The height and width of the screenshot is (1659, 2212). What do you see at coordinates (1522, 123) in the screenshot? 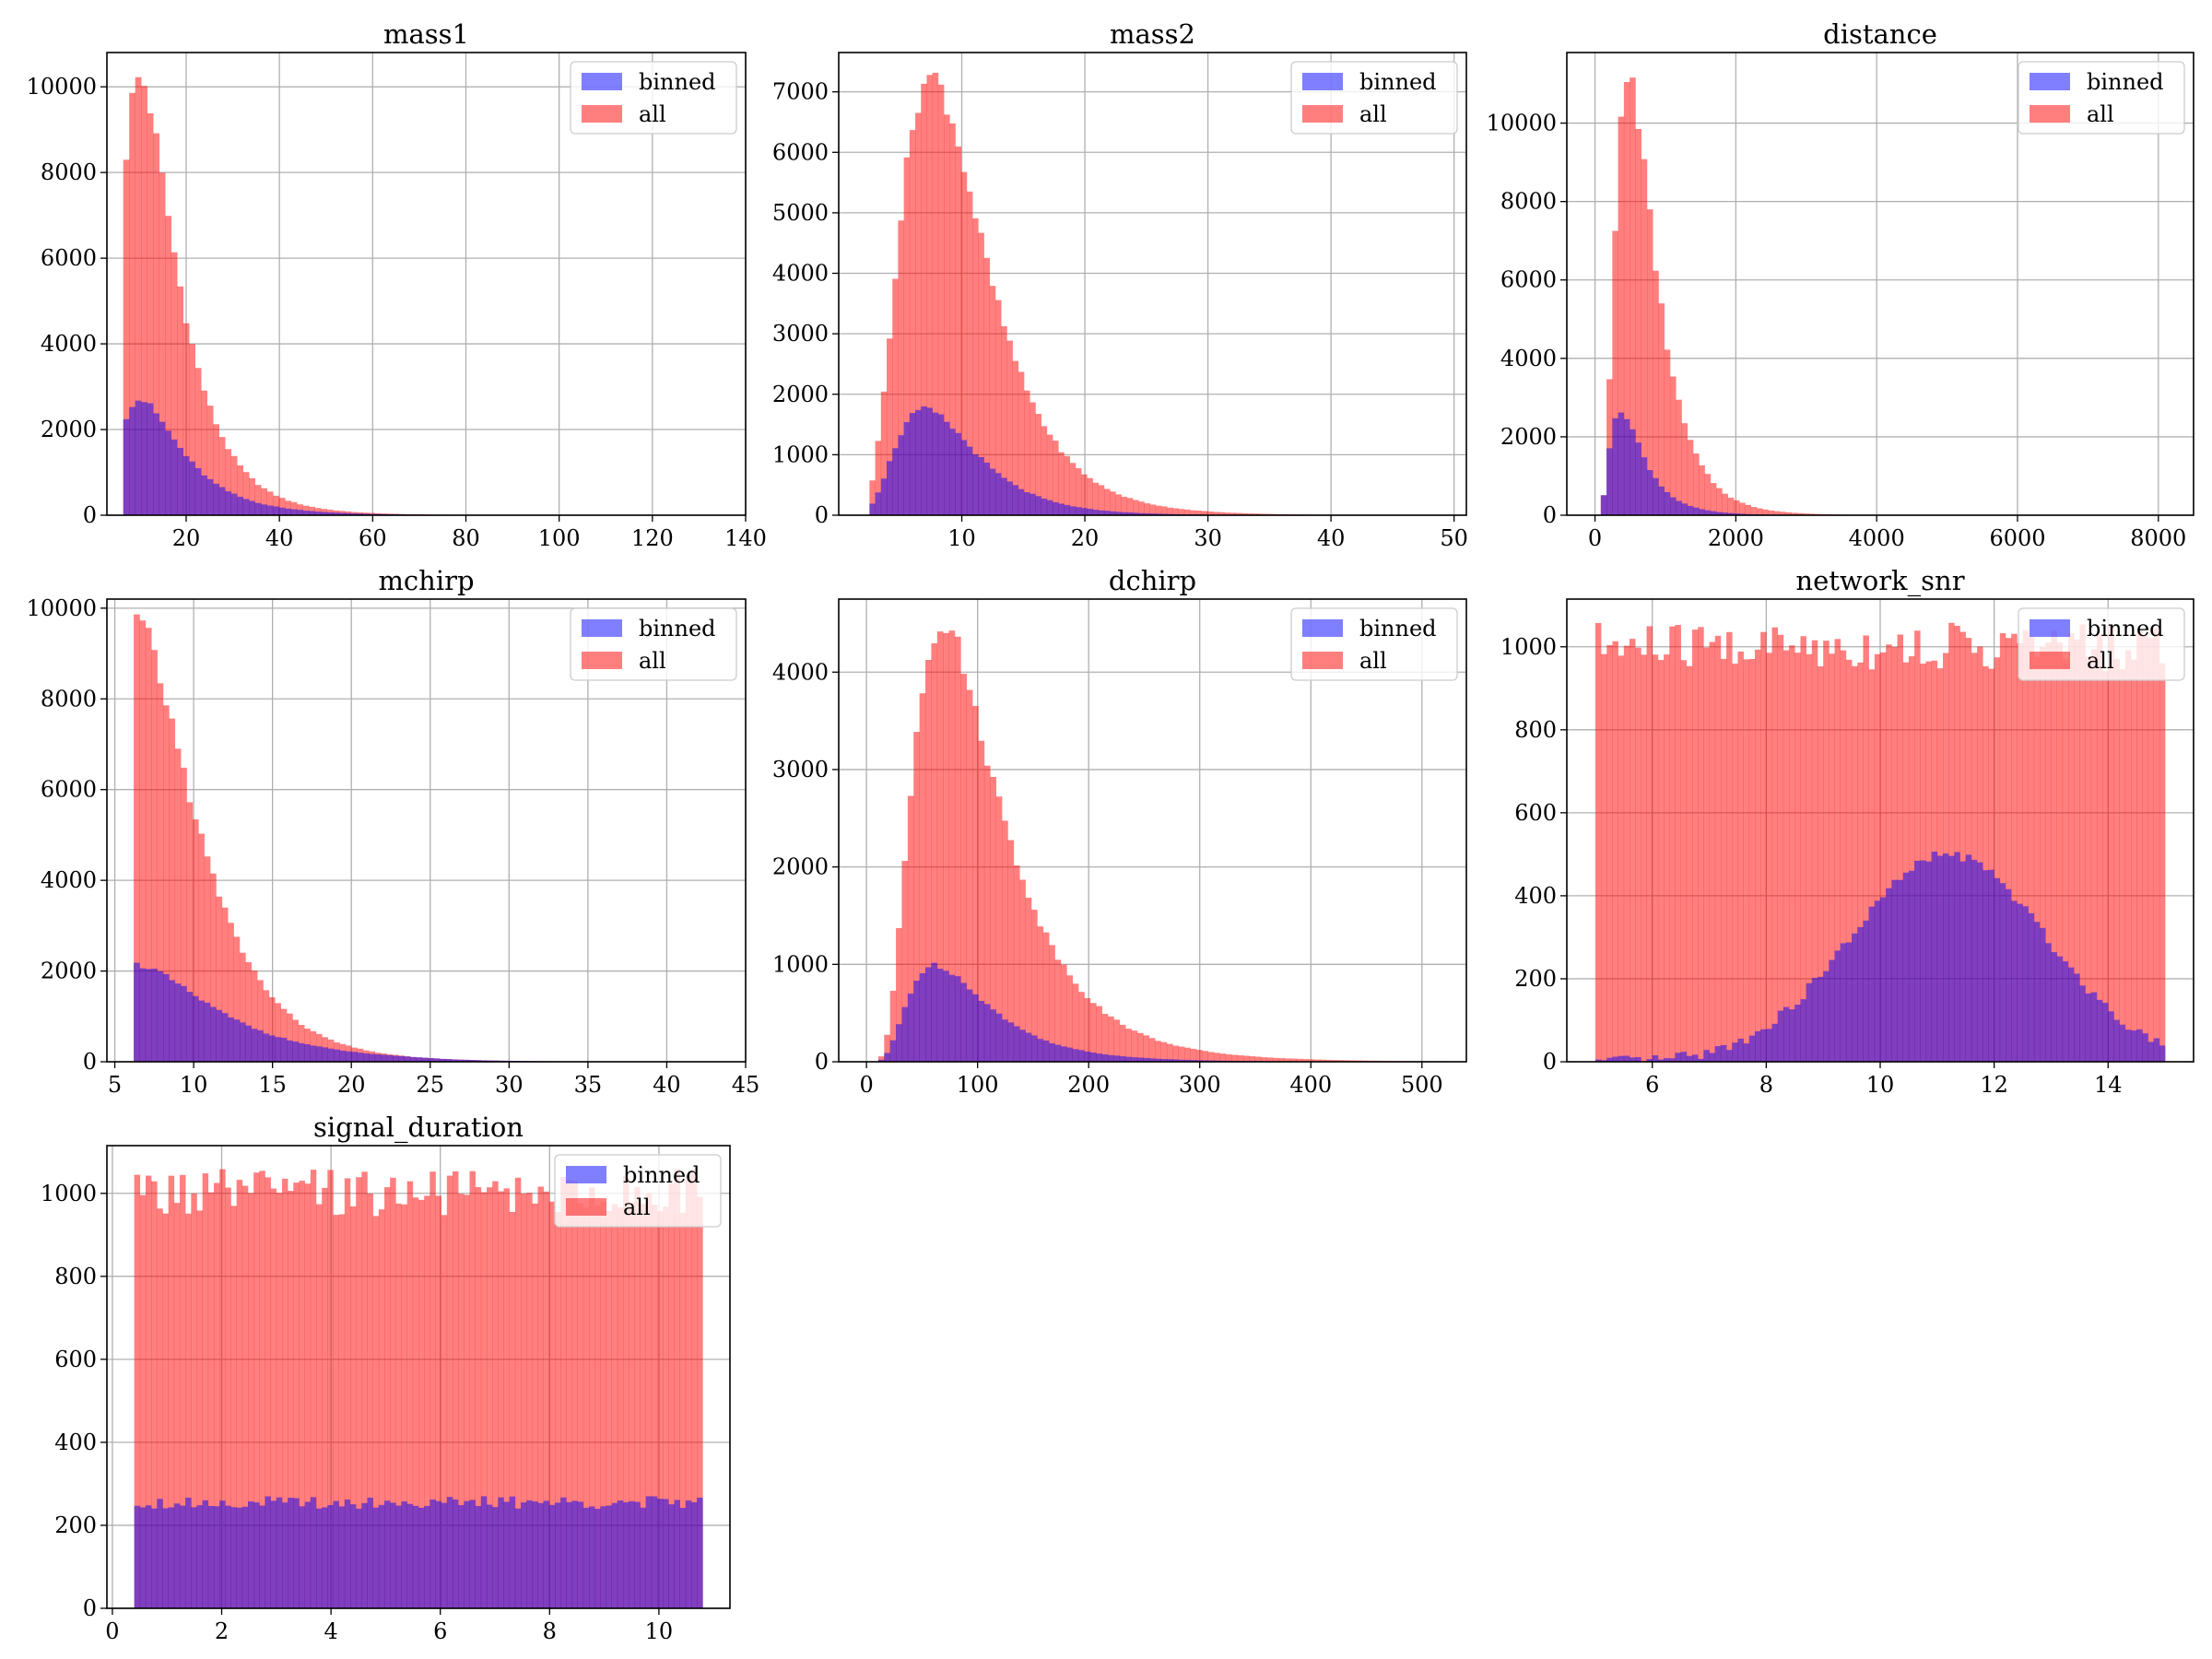
I see `y-tick-label: 10000` at bounding box center [1522, 123].